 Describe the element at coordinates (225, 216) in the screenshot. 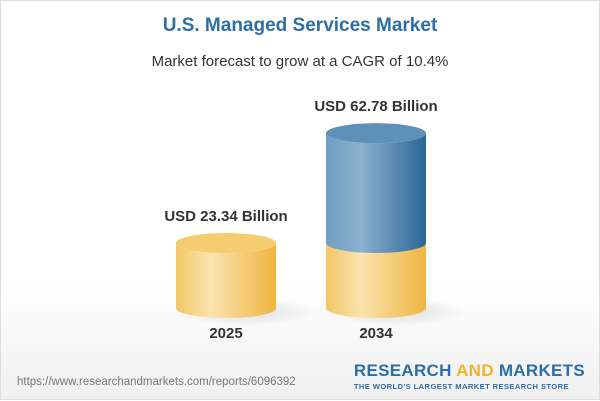

I see `data-label: USD 23.34 Billion` at that location.